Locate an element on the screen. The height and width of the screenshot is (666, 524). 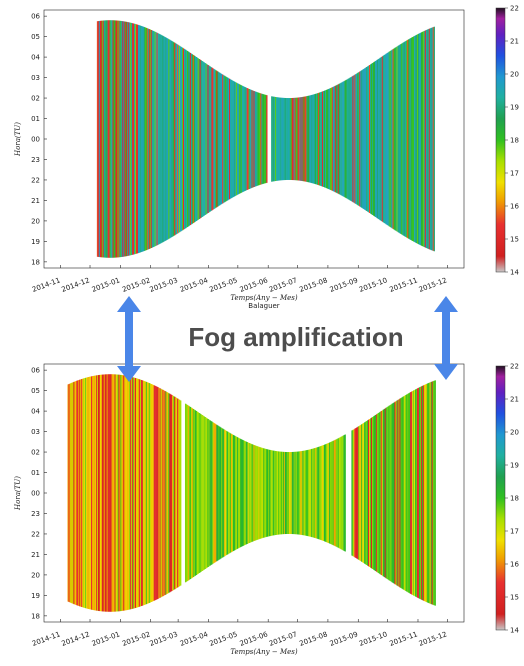
double-arrow-right is located at coordinates (446, 338).